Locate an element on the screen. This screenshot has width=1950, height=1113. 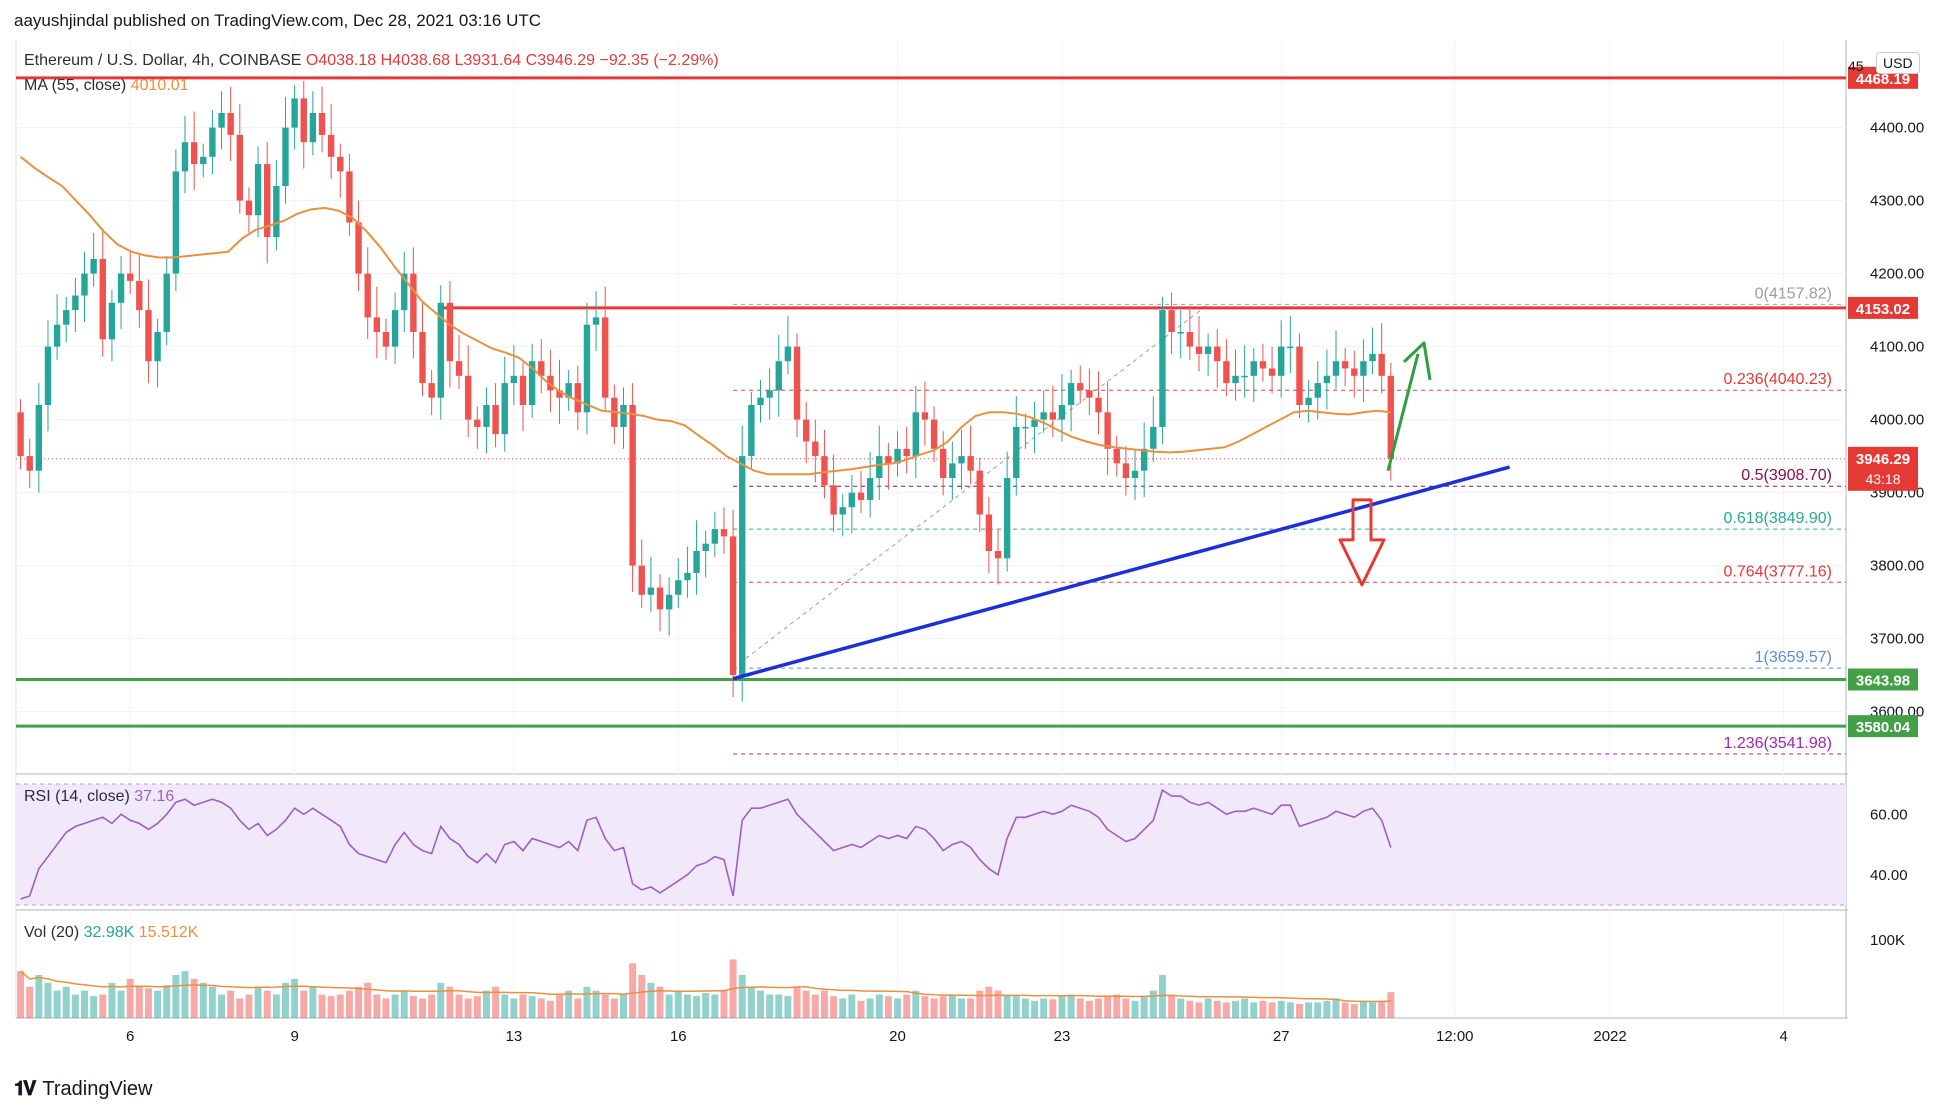
fib-level-label: 0.618(3849.90) is located at coordinates (1777, 518).